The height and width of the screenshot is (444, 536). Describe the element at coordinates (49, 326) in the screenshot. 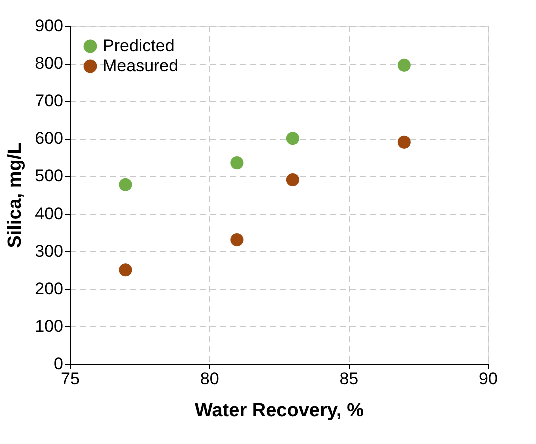

I see `y-tick-label: 100` at that location.